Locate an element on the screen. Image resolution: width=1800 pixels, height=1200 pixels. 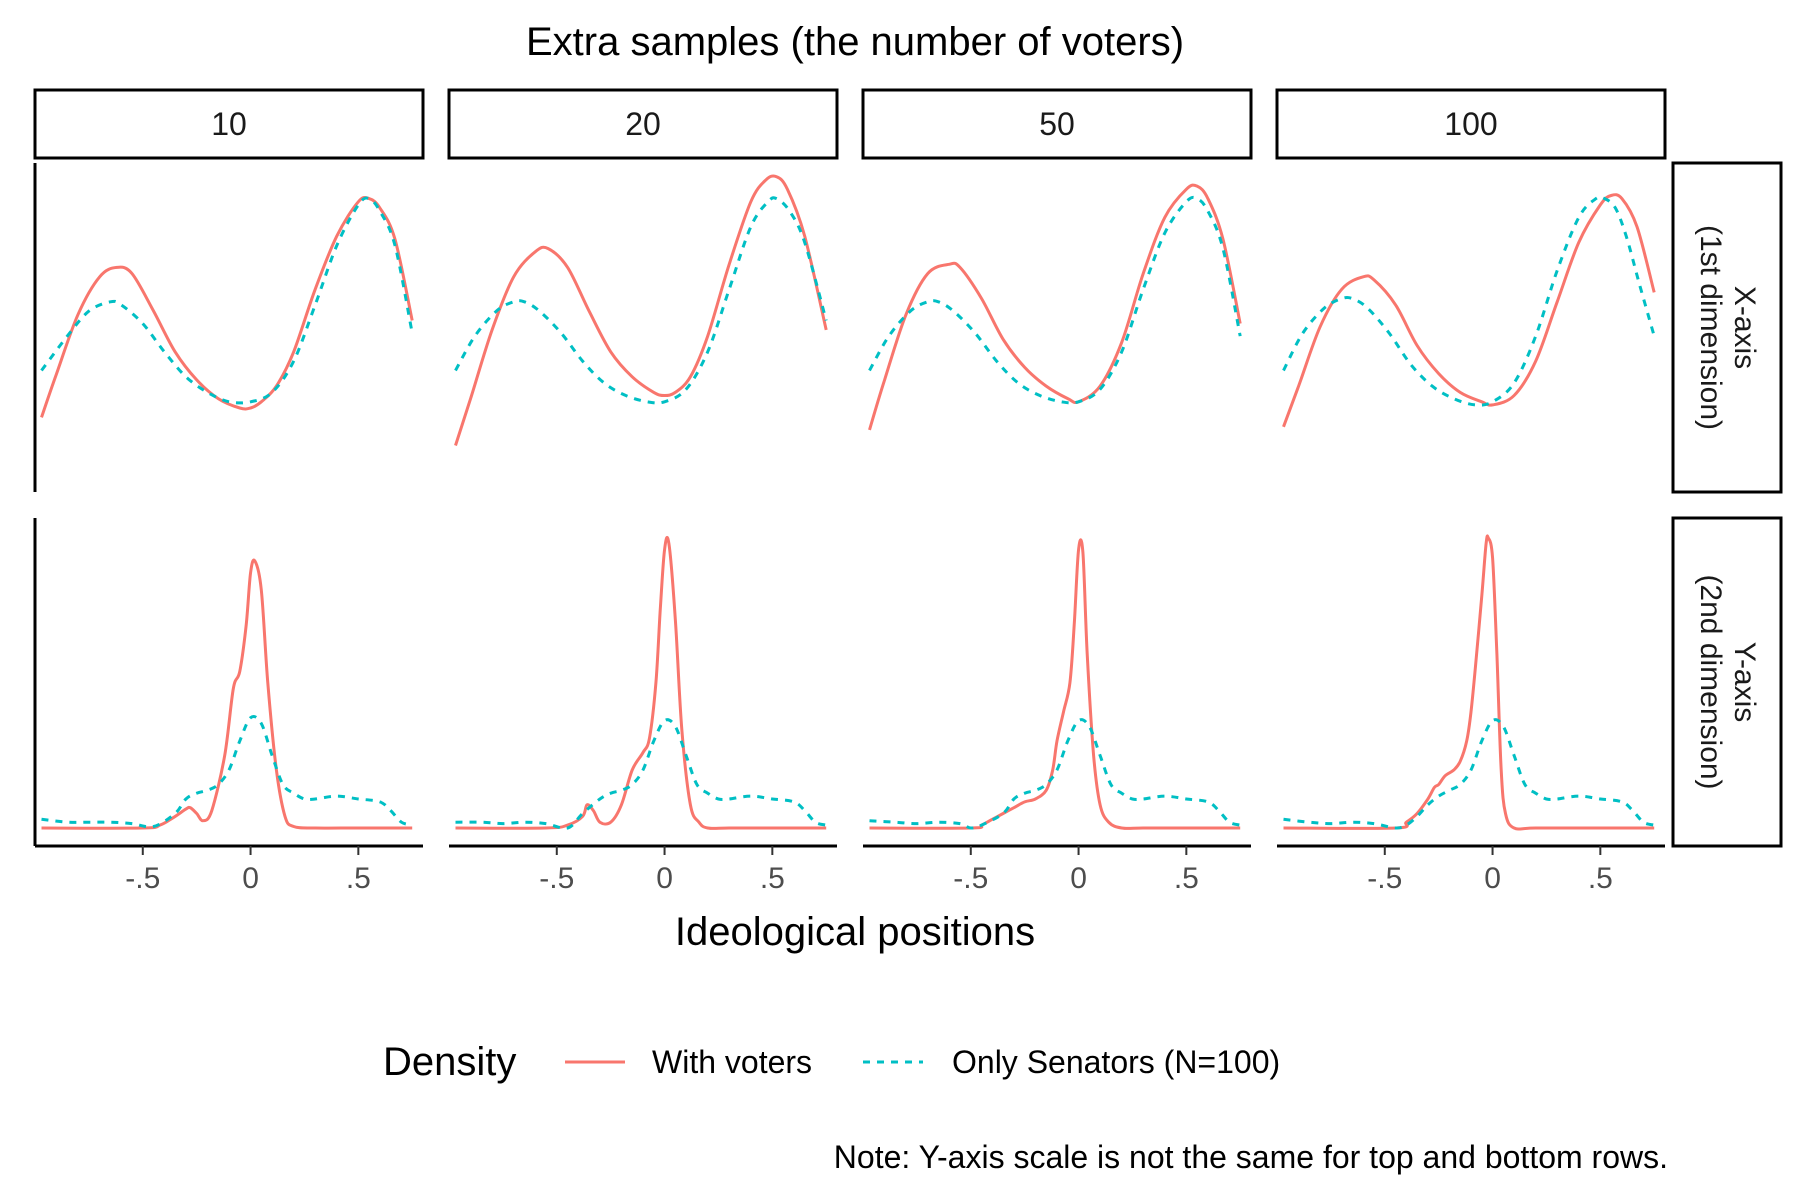
x-axis-label: Ideological positions is located at coordinates (855, 932).